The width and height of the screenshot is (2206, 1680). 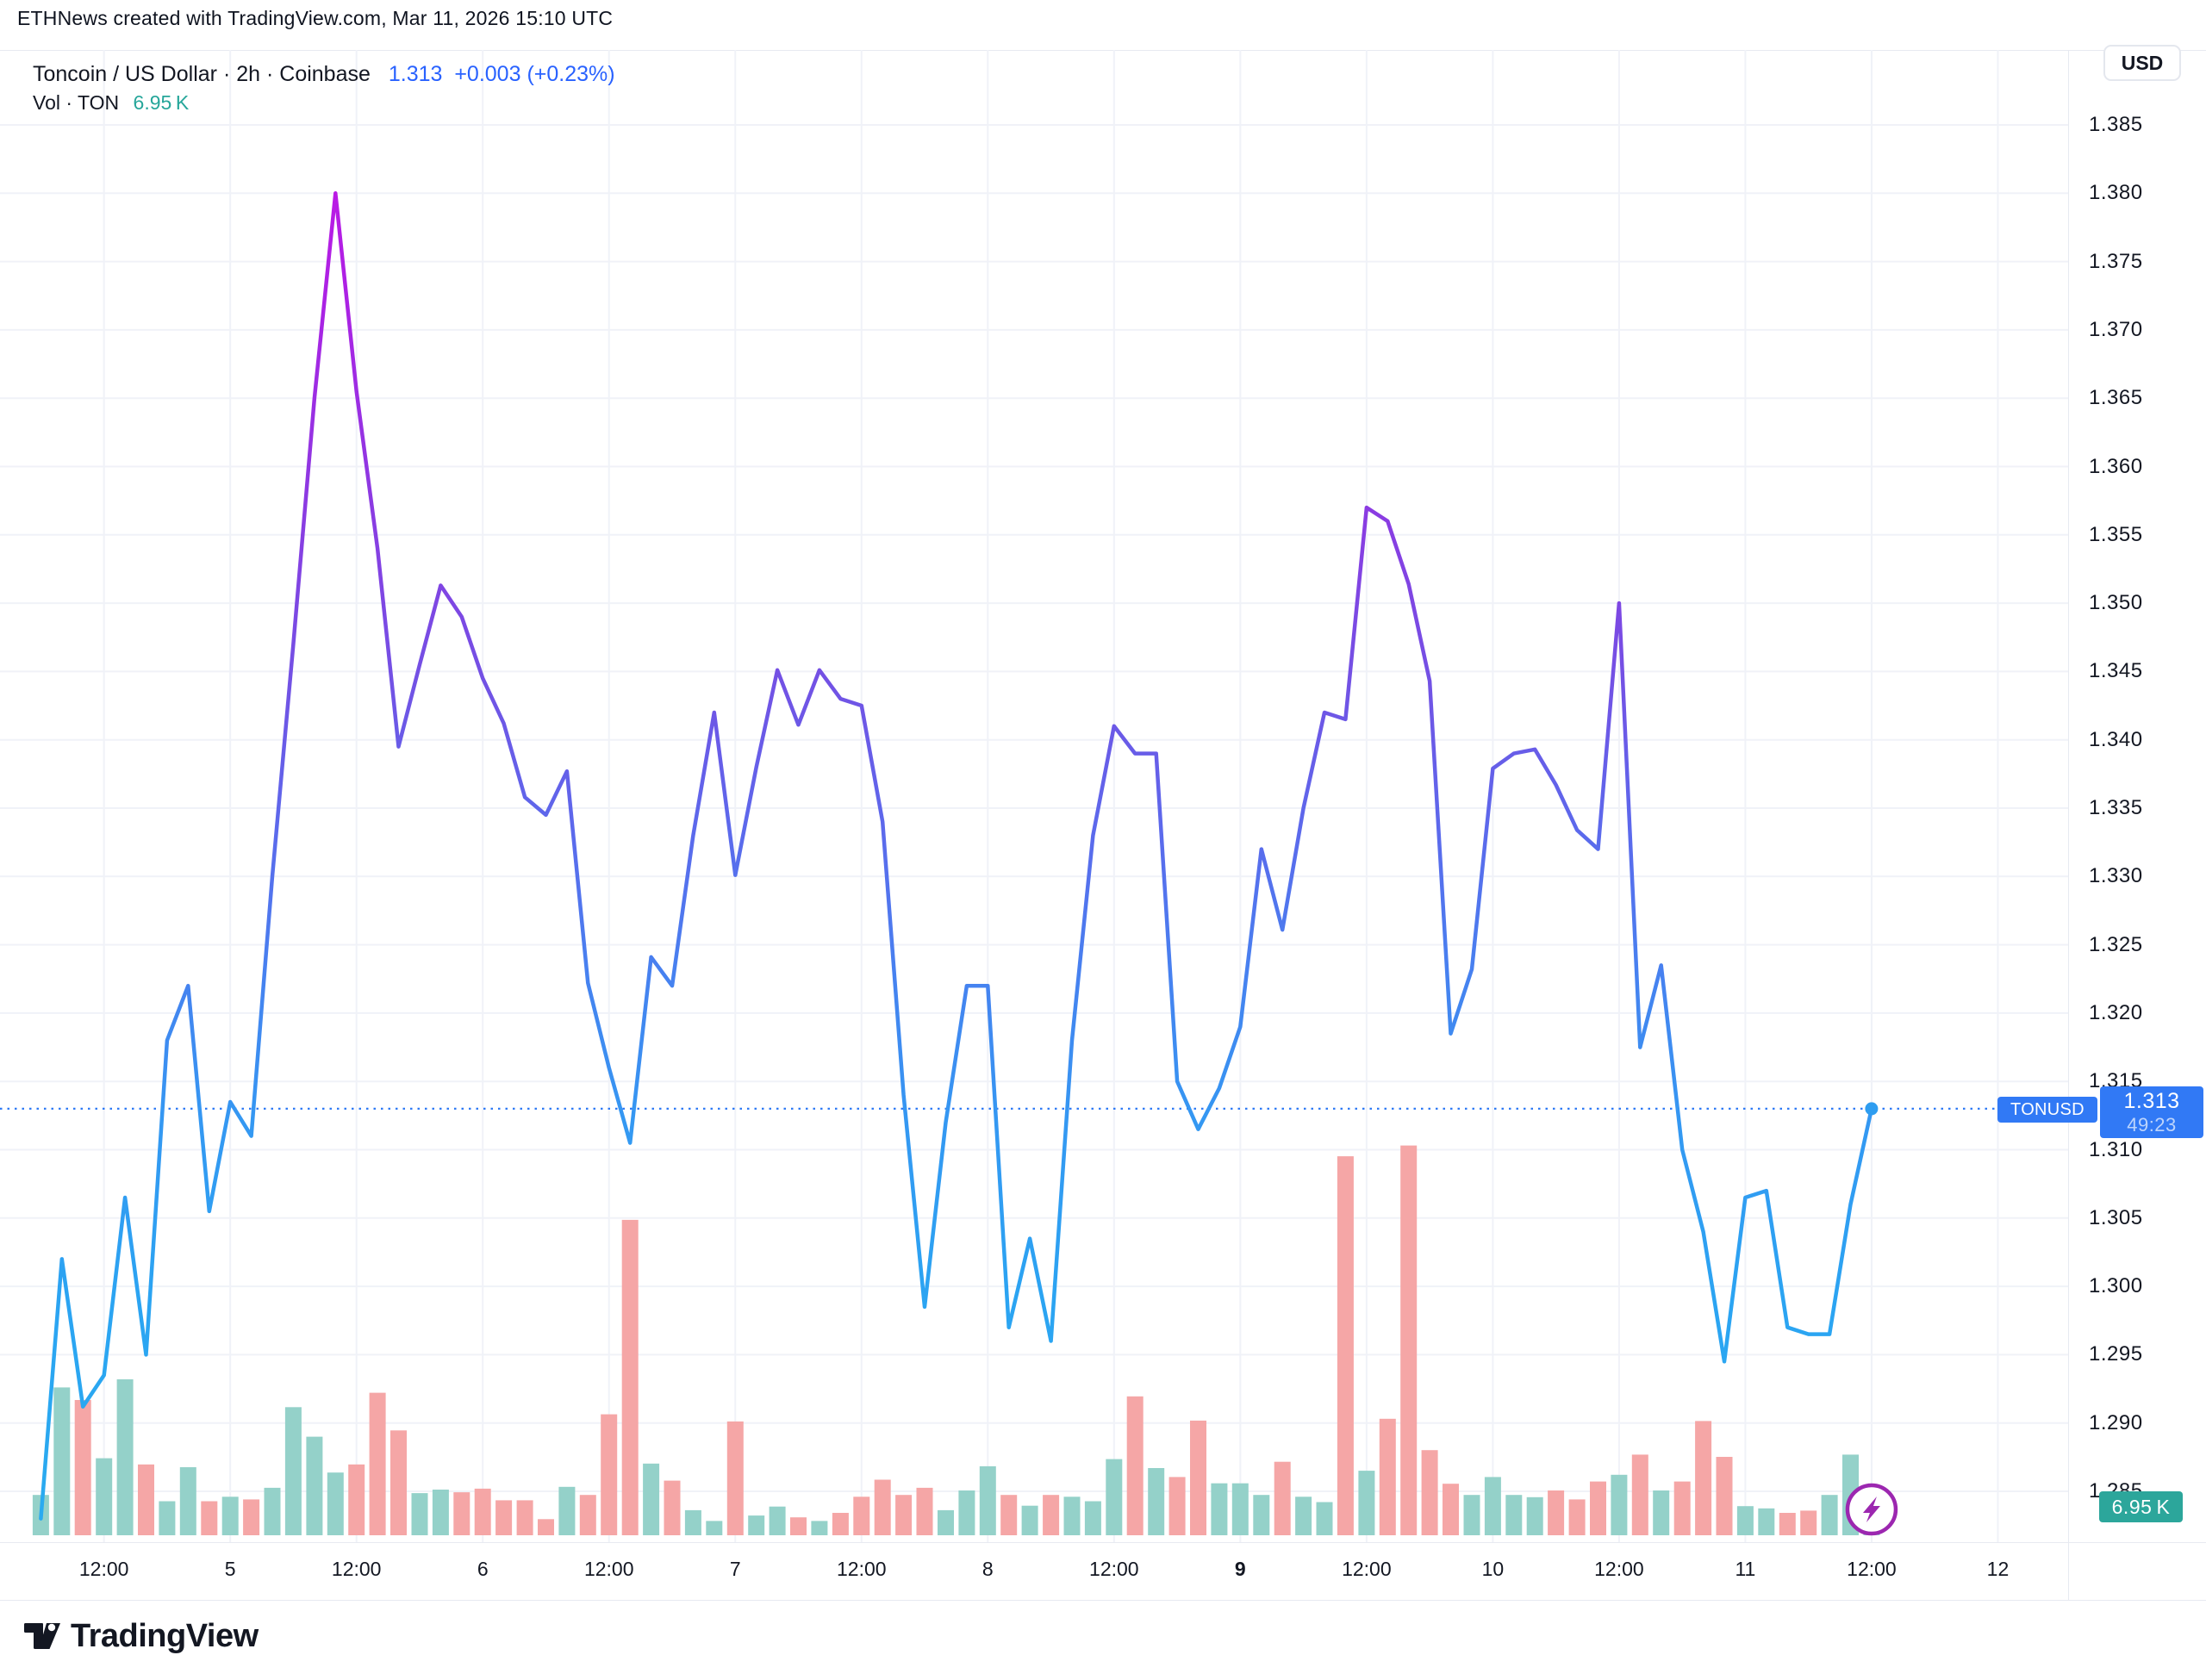 I want to click on price-axis-label: 1.320, so click(x=2116, y=1012).